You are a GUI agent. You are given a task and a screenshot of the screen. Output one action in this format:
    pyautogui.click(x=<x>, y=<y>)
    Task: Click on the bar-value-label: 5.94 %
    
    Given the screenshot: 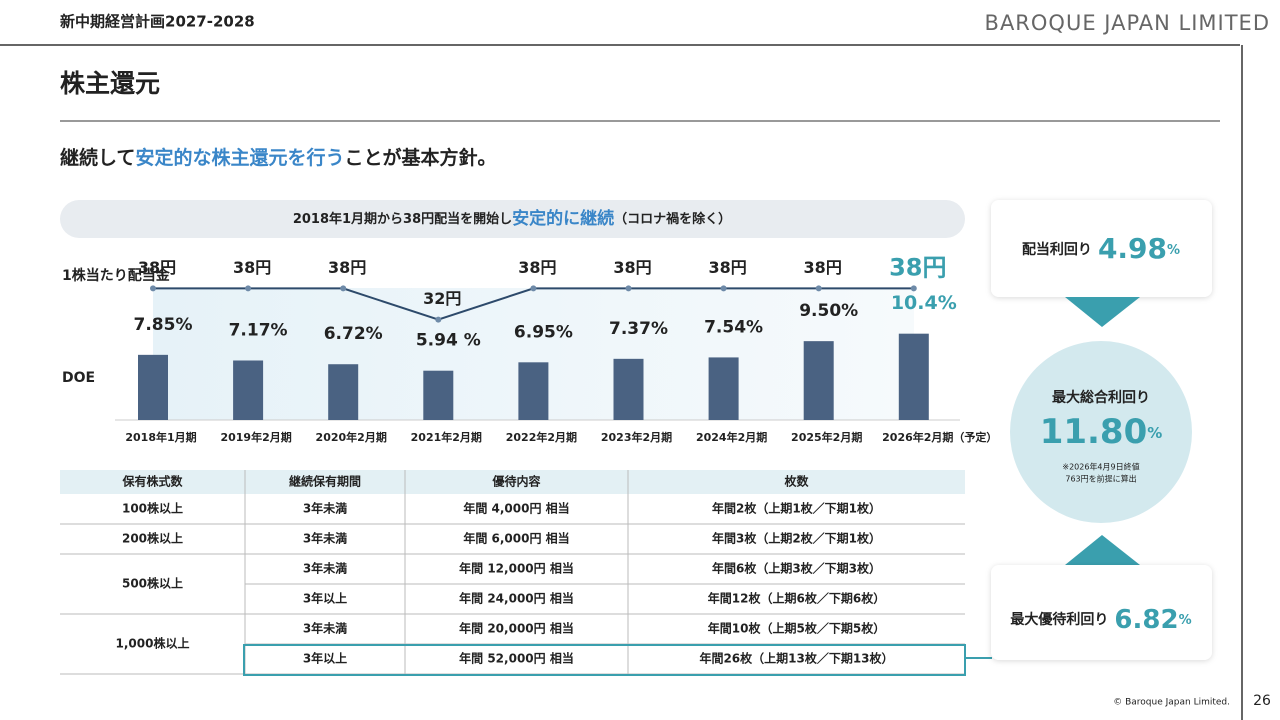 What is the action you would take?
    pyautogui.click(x=448, y=341)
    